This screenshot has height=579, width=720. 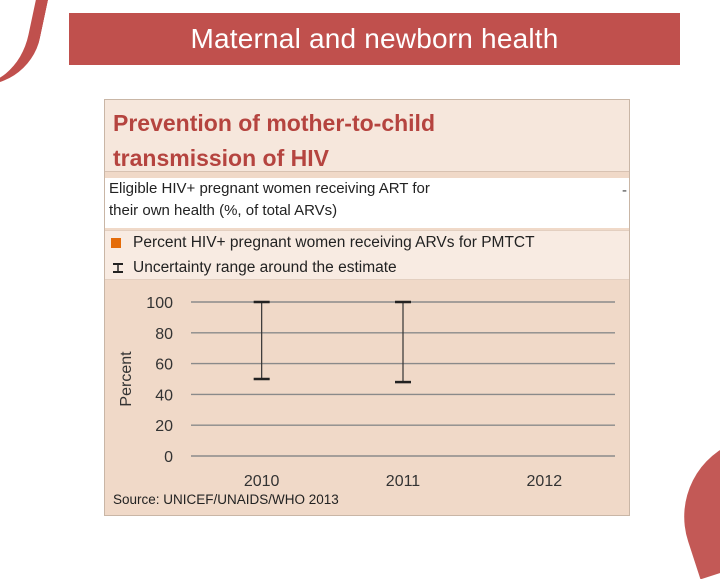 What do you see at coordinates (262, 481) in the screenshot?
I see `x-tick-label: 2010` at bounding box center [262, 481].